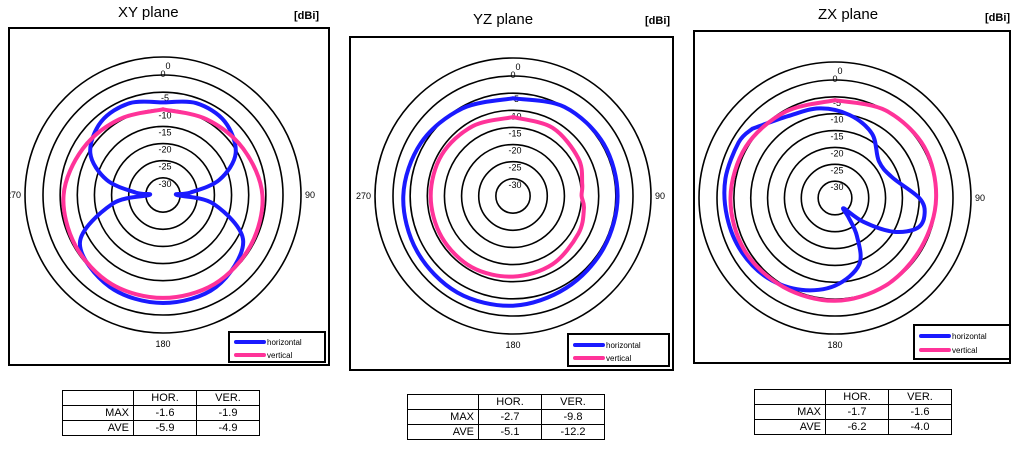 This screenshot has height=457, width=1013. Describe the element at coordinates (503, 19) in the screenshot. I see `chart-title-yz: YZ plane` at that location.